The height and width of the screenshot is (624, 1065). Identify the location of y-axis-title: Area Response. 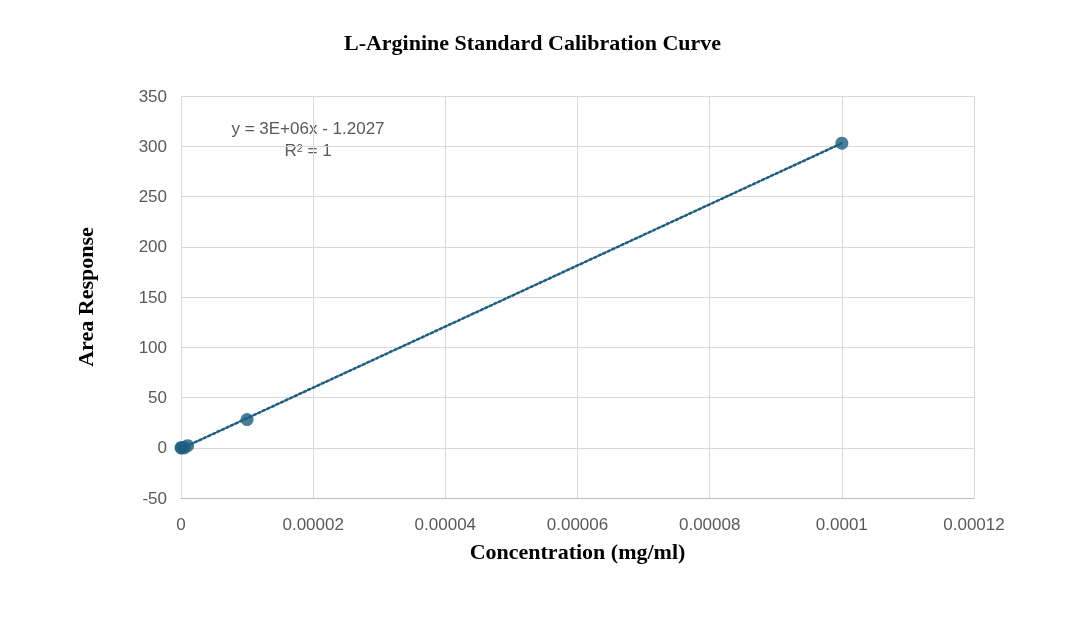
(85, 297).